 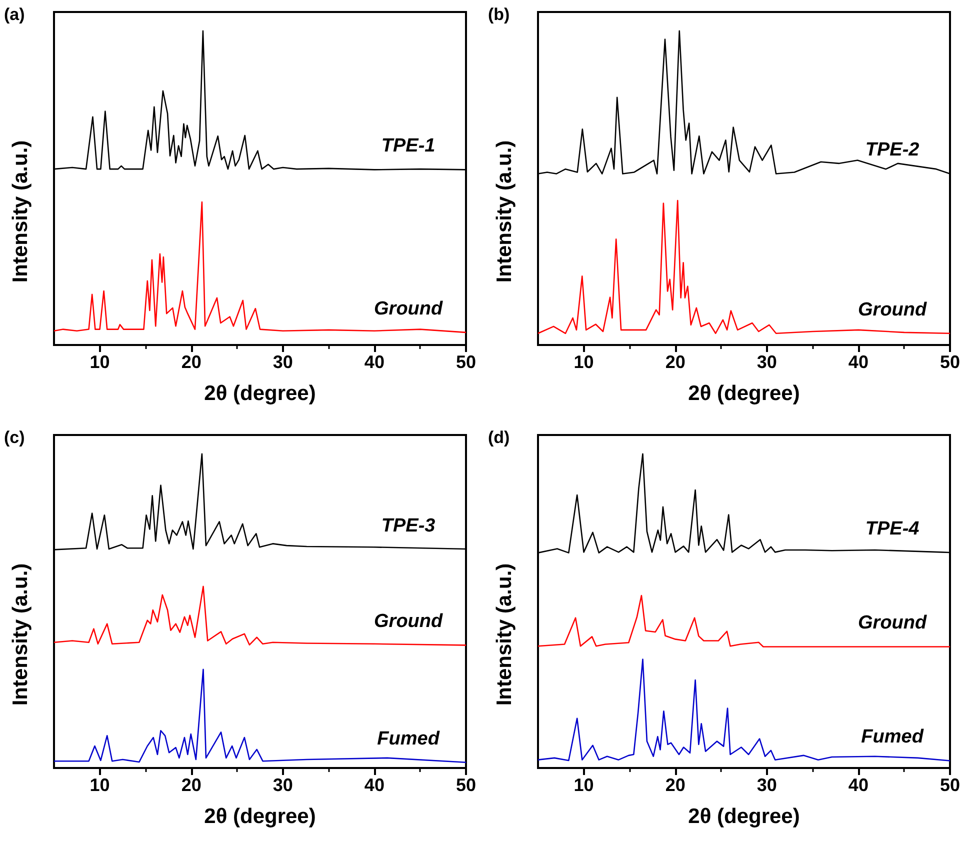 What do you see at coordinates (892, 529) in the screenshot?
I see `series-label: TPE-4` at bounding box center [892, 529].